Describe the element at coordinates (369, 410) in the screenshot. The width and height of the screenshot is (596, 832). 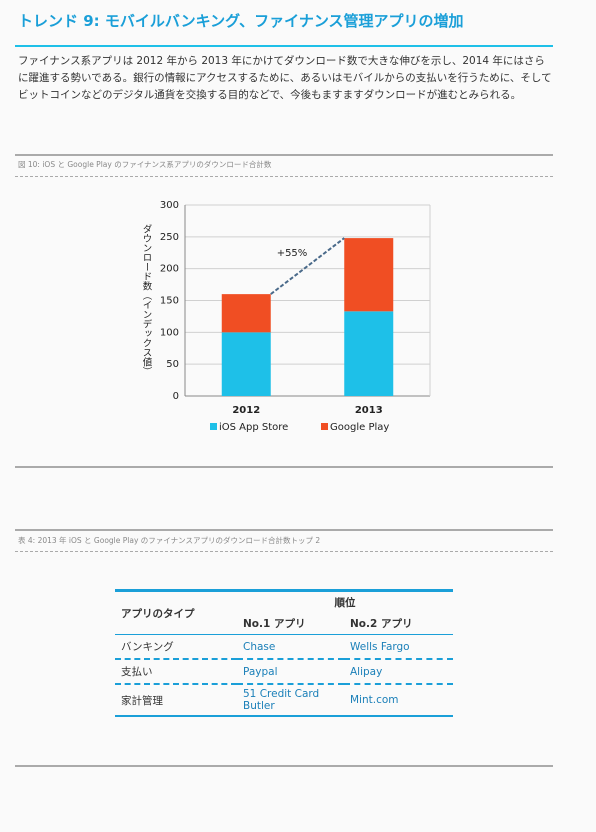
I see `x-tick-label: 2013` at that location.